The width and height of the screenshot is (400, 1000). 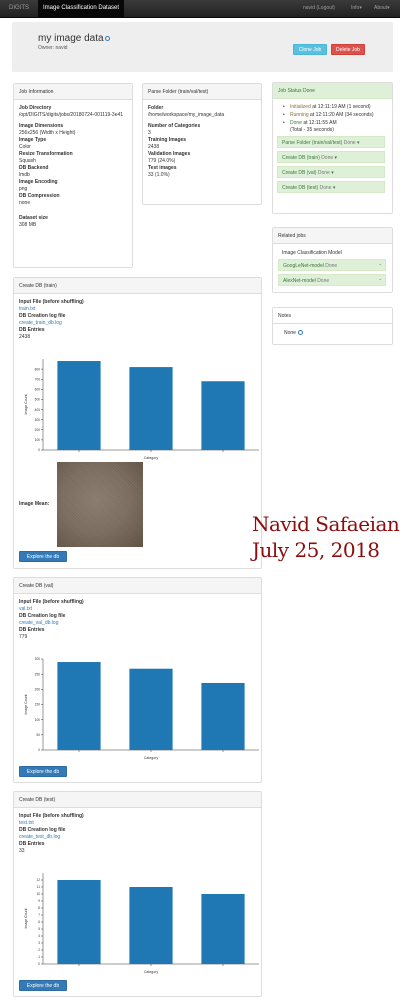 I want to click on notes-value: None, so click(x=290, y=333).